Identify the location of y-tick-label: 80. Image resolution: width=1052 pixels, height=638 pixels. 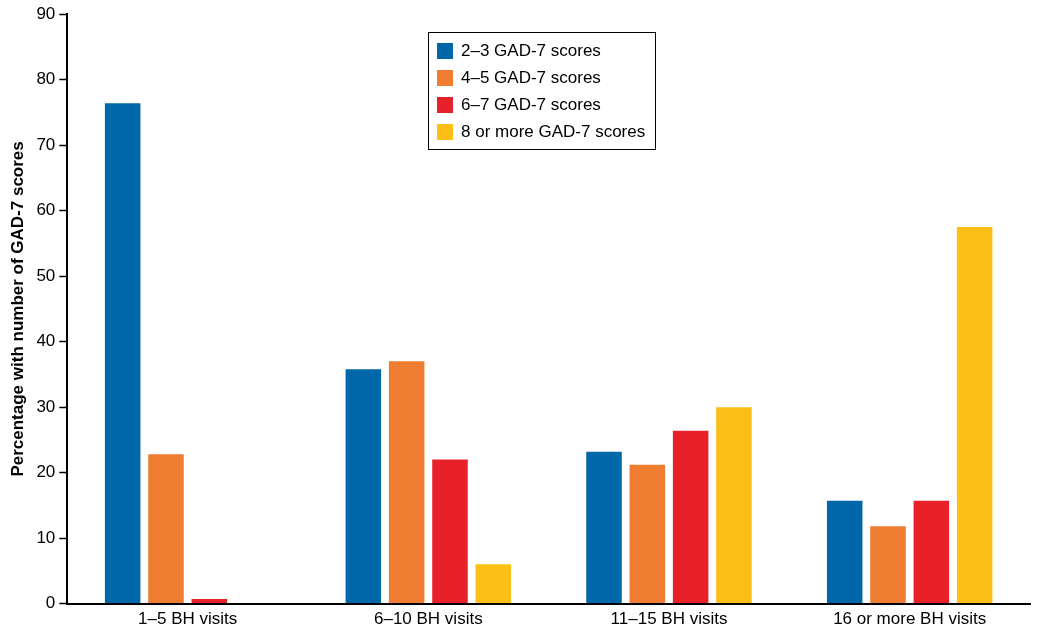
(46, 79).